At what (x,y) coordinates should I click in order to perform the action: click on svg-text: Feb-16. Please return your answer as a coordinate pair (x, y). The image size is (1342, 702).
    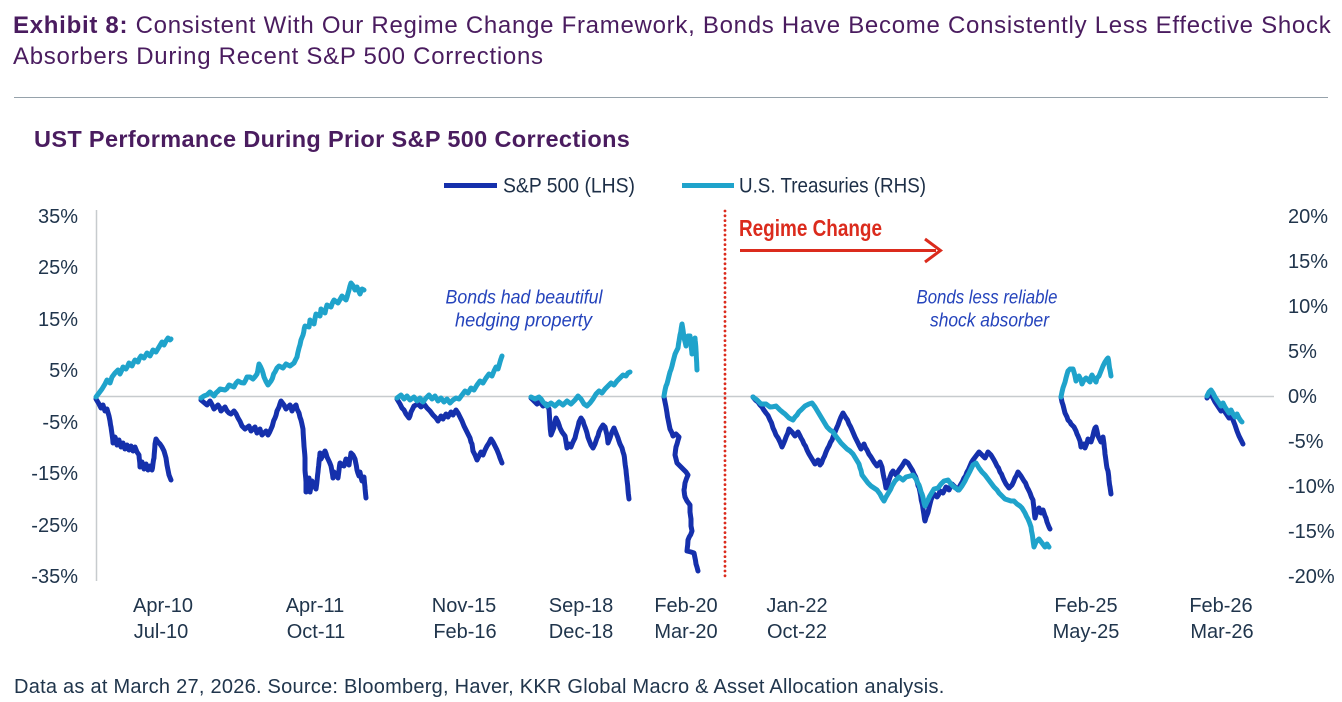
    Looking at the image, I should click on (464, 632).